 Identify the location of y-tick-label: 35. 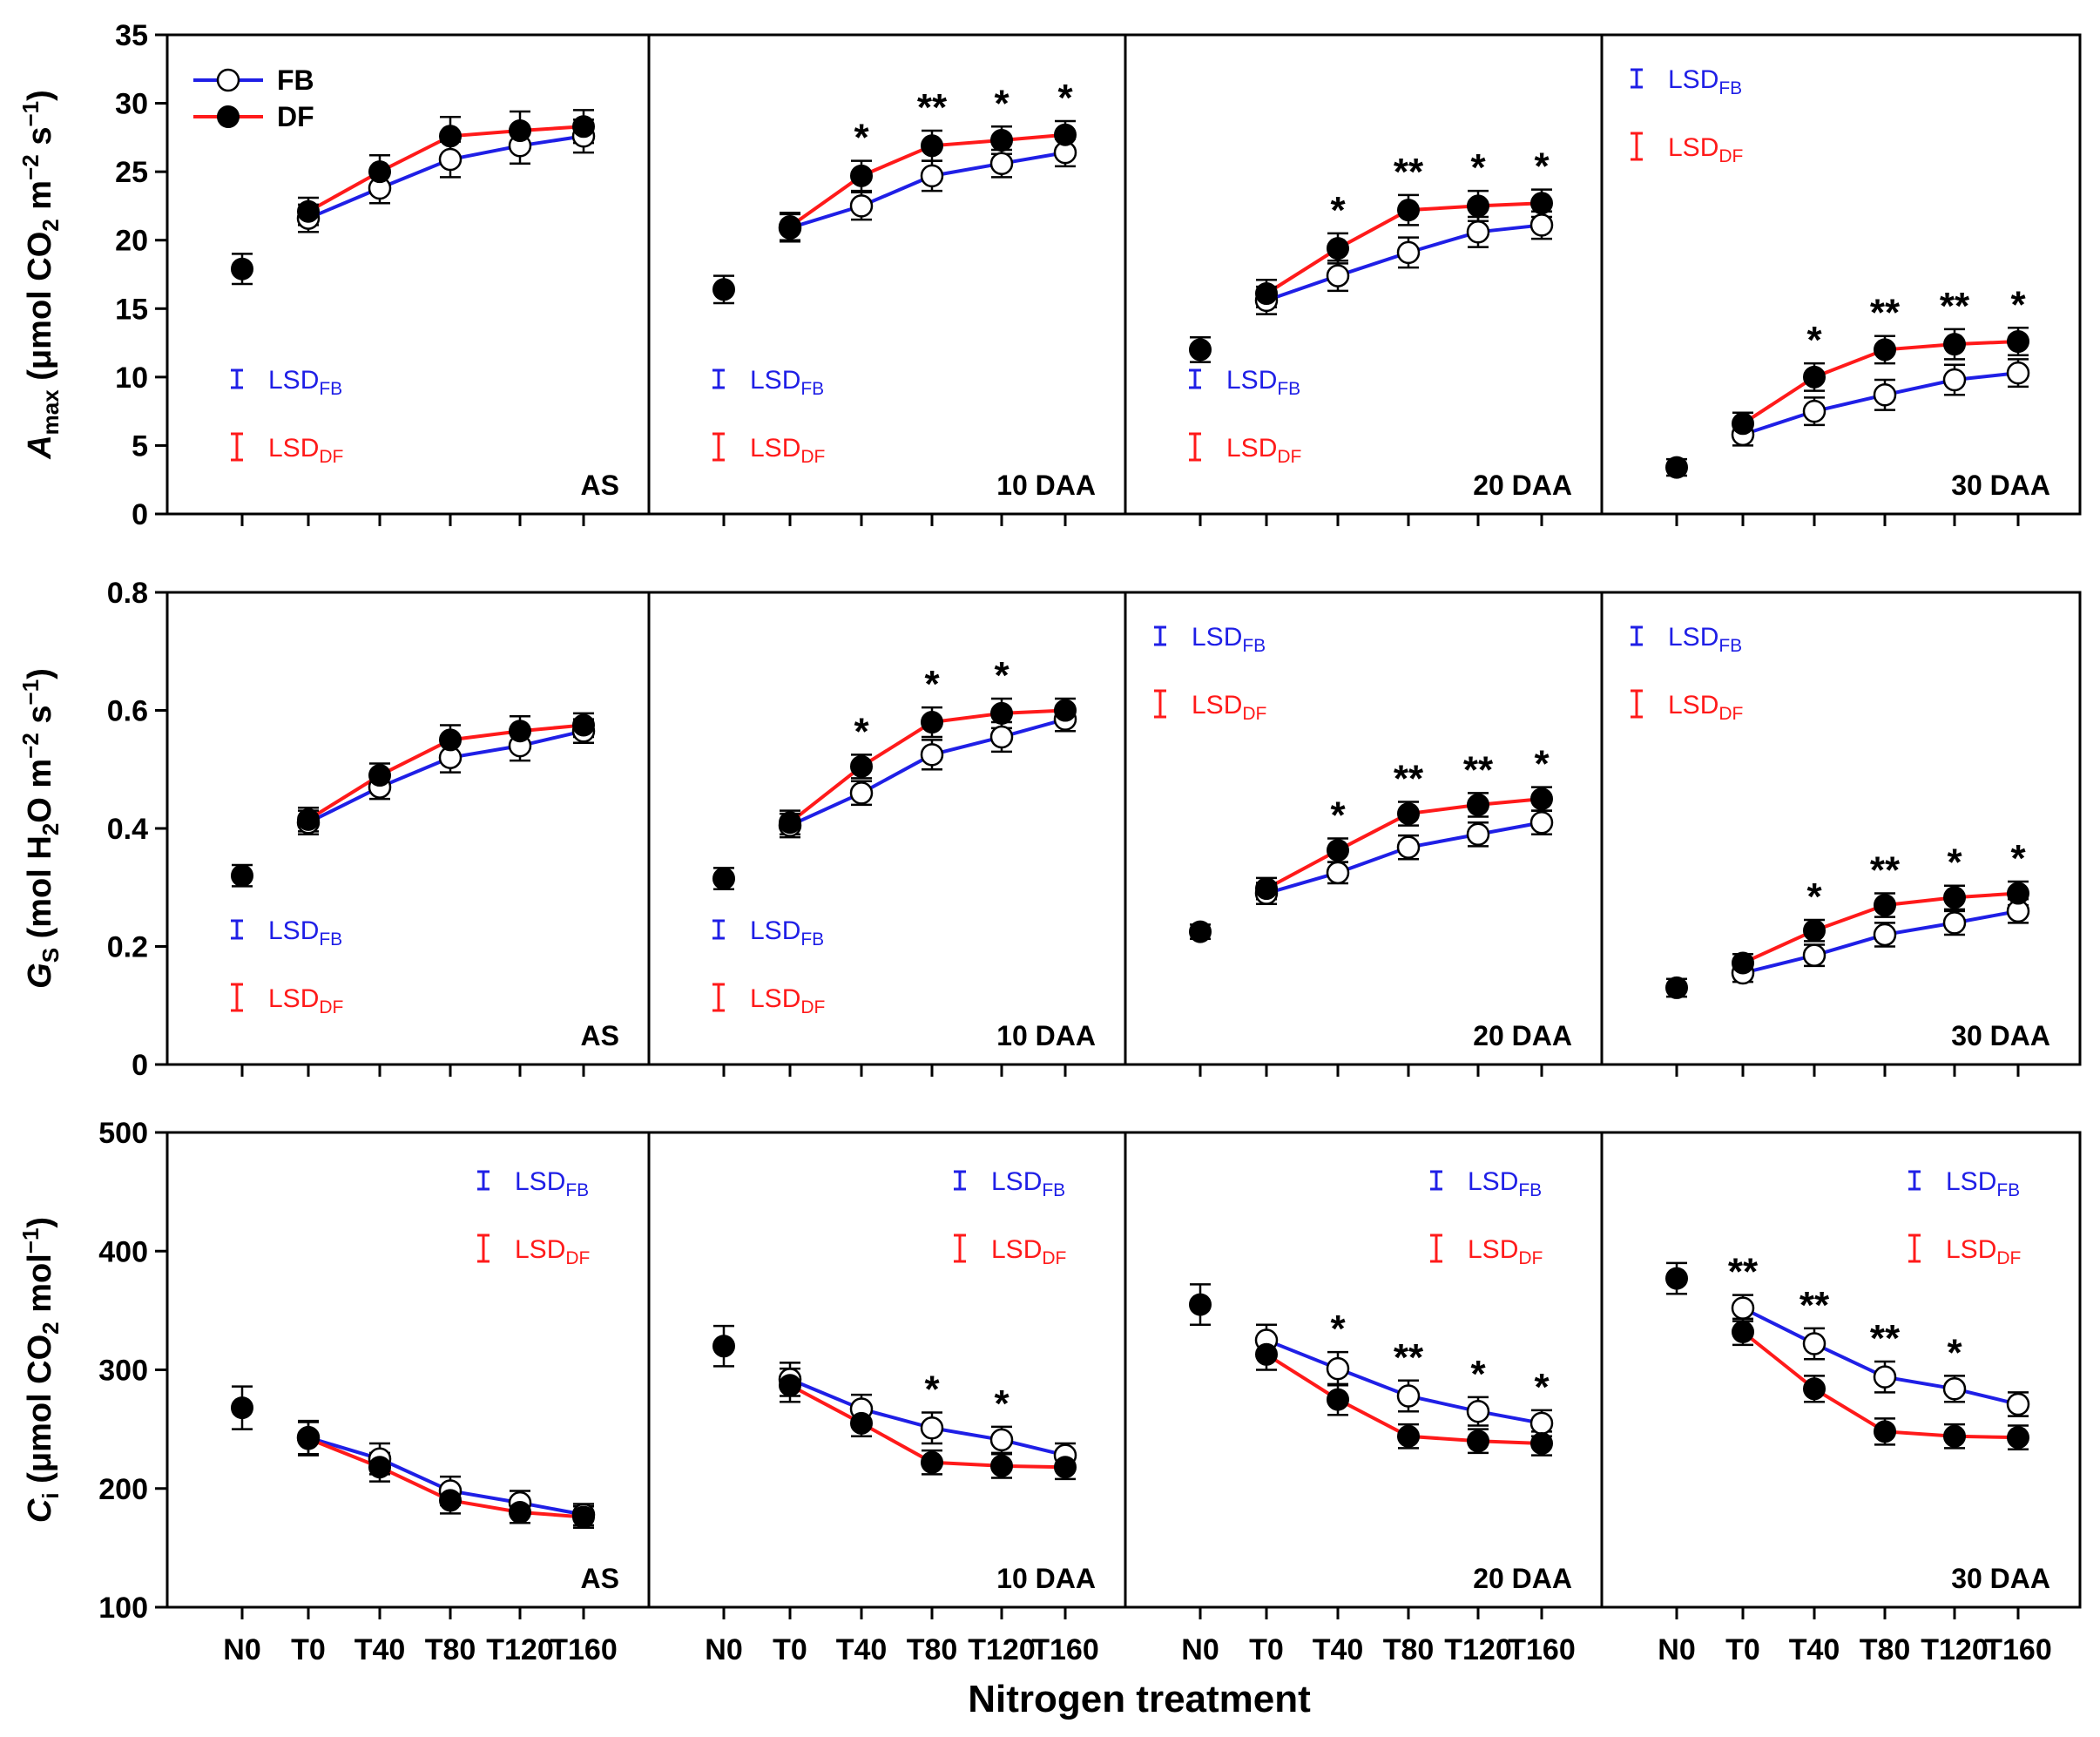
(131, 35).